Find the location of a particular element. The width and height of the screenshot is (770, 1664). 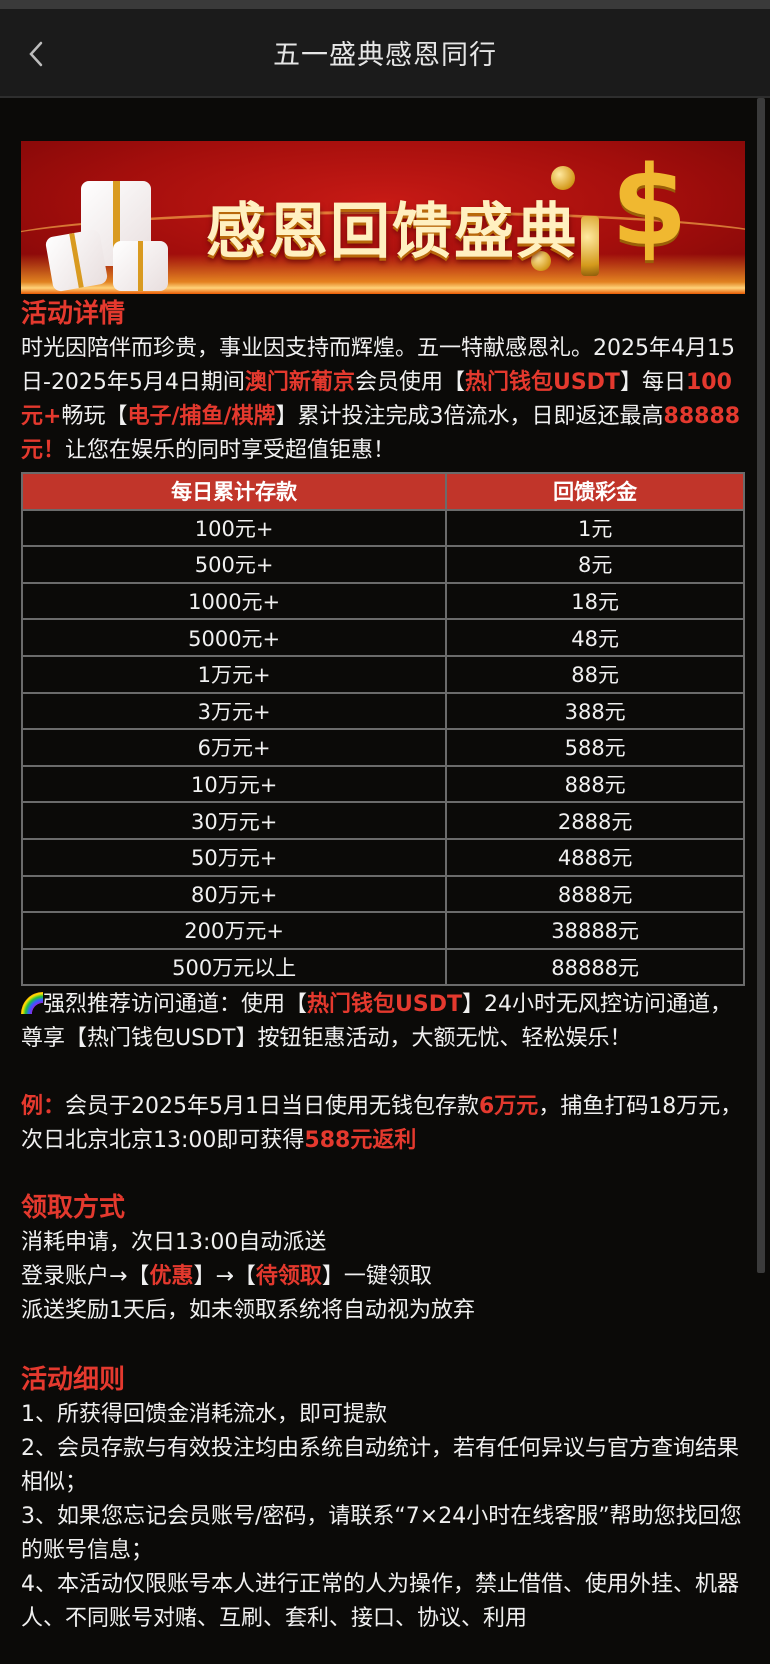

table-row: 6万元+ 588元 is located at coordinates (382, 747).